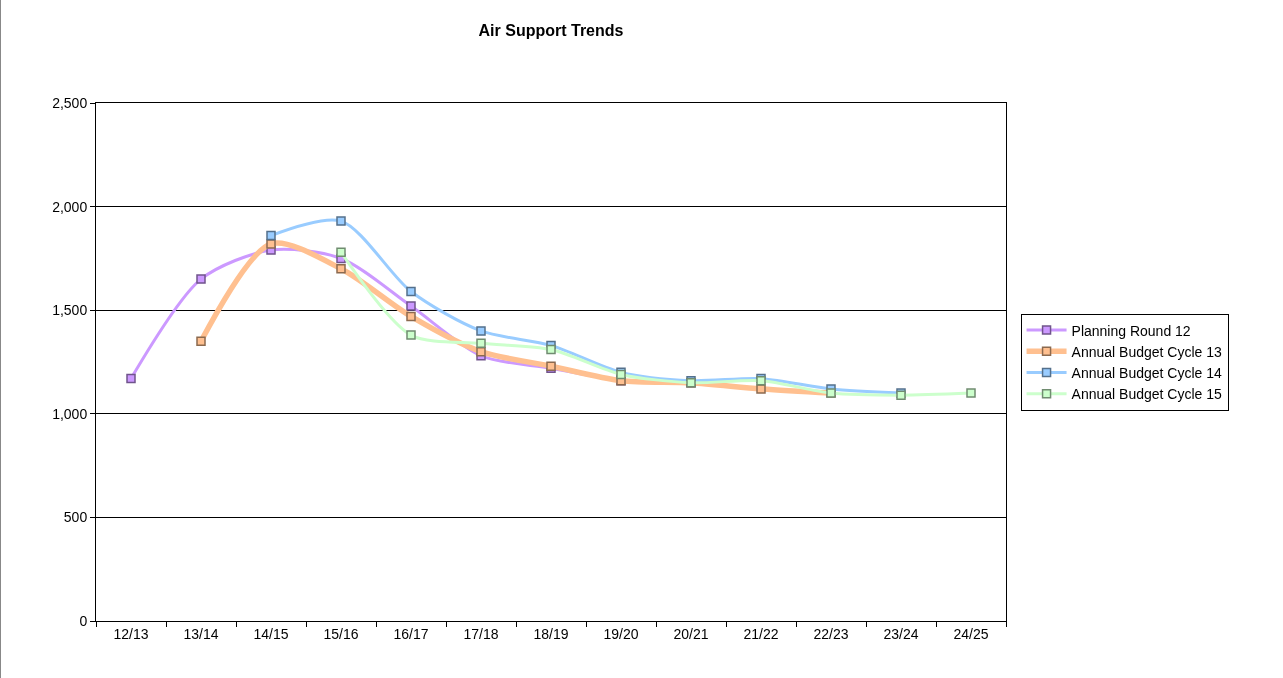 The height and width of the screenshot is (678, 1283). Describe the element at coordinates (70, 413) in the screenshot. I see `y-tick-label: 1,000` at that location.